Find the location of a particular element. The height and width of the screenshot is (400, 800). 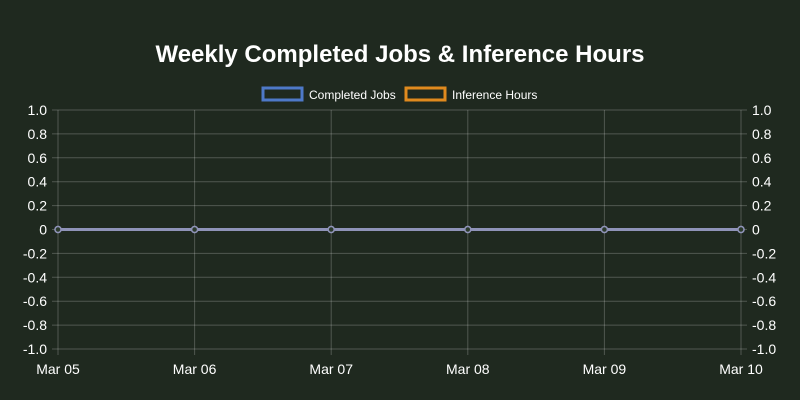

legend-item-inference-hours: Inference Hours is located at coordinates (470, 94).